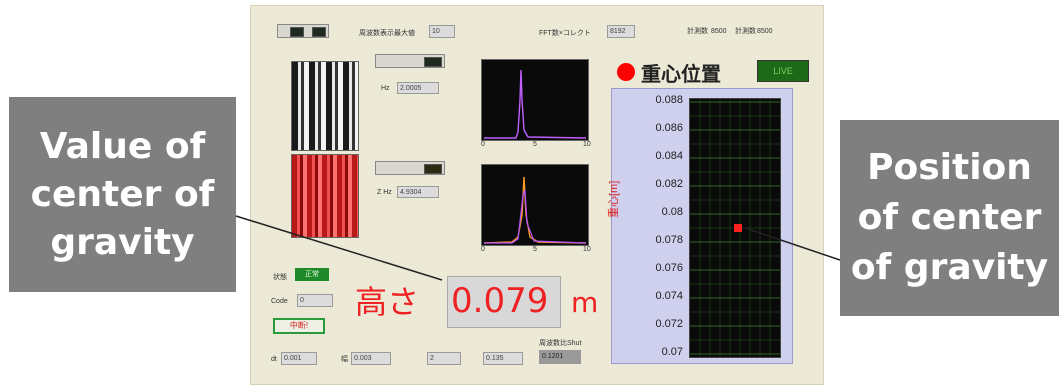  I want to click on callout-value-of-cog: Value of center of gravity, so click(122, 194).